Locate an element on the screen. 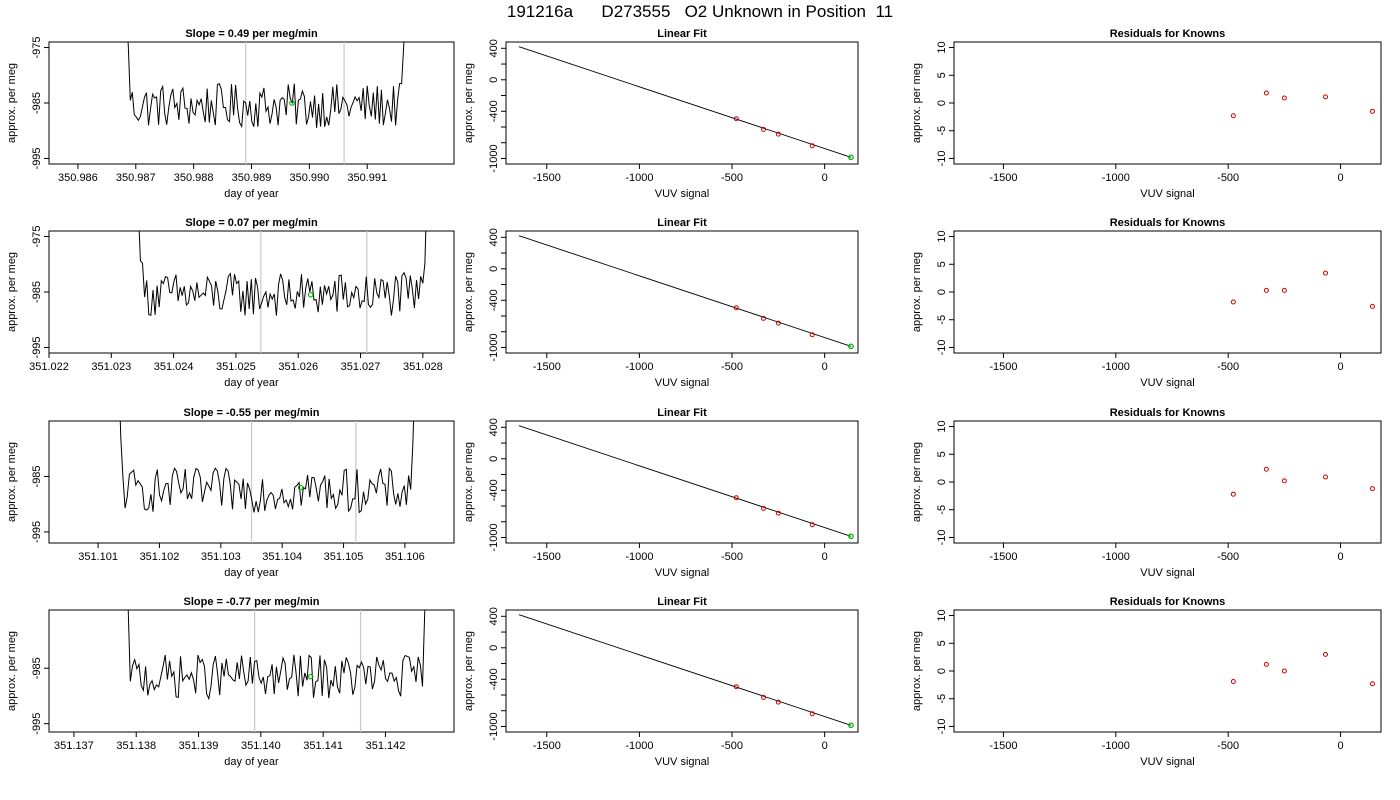  x-tick-label: 351.024 is located at coordinates (174, 367).